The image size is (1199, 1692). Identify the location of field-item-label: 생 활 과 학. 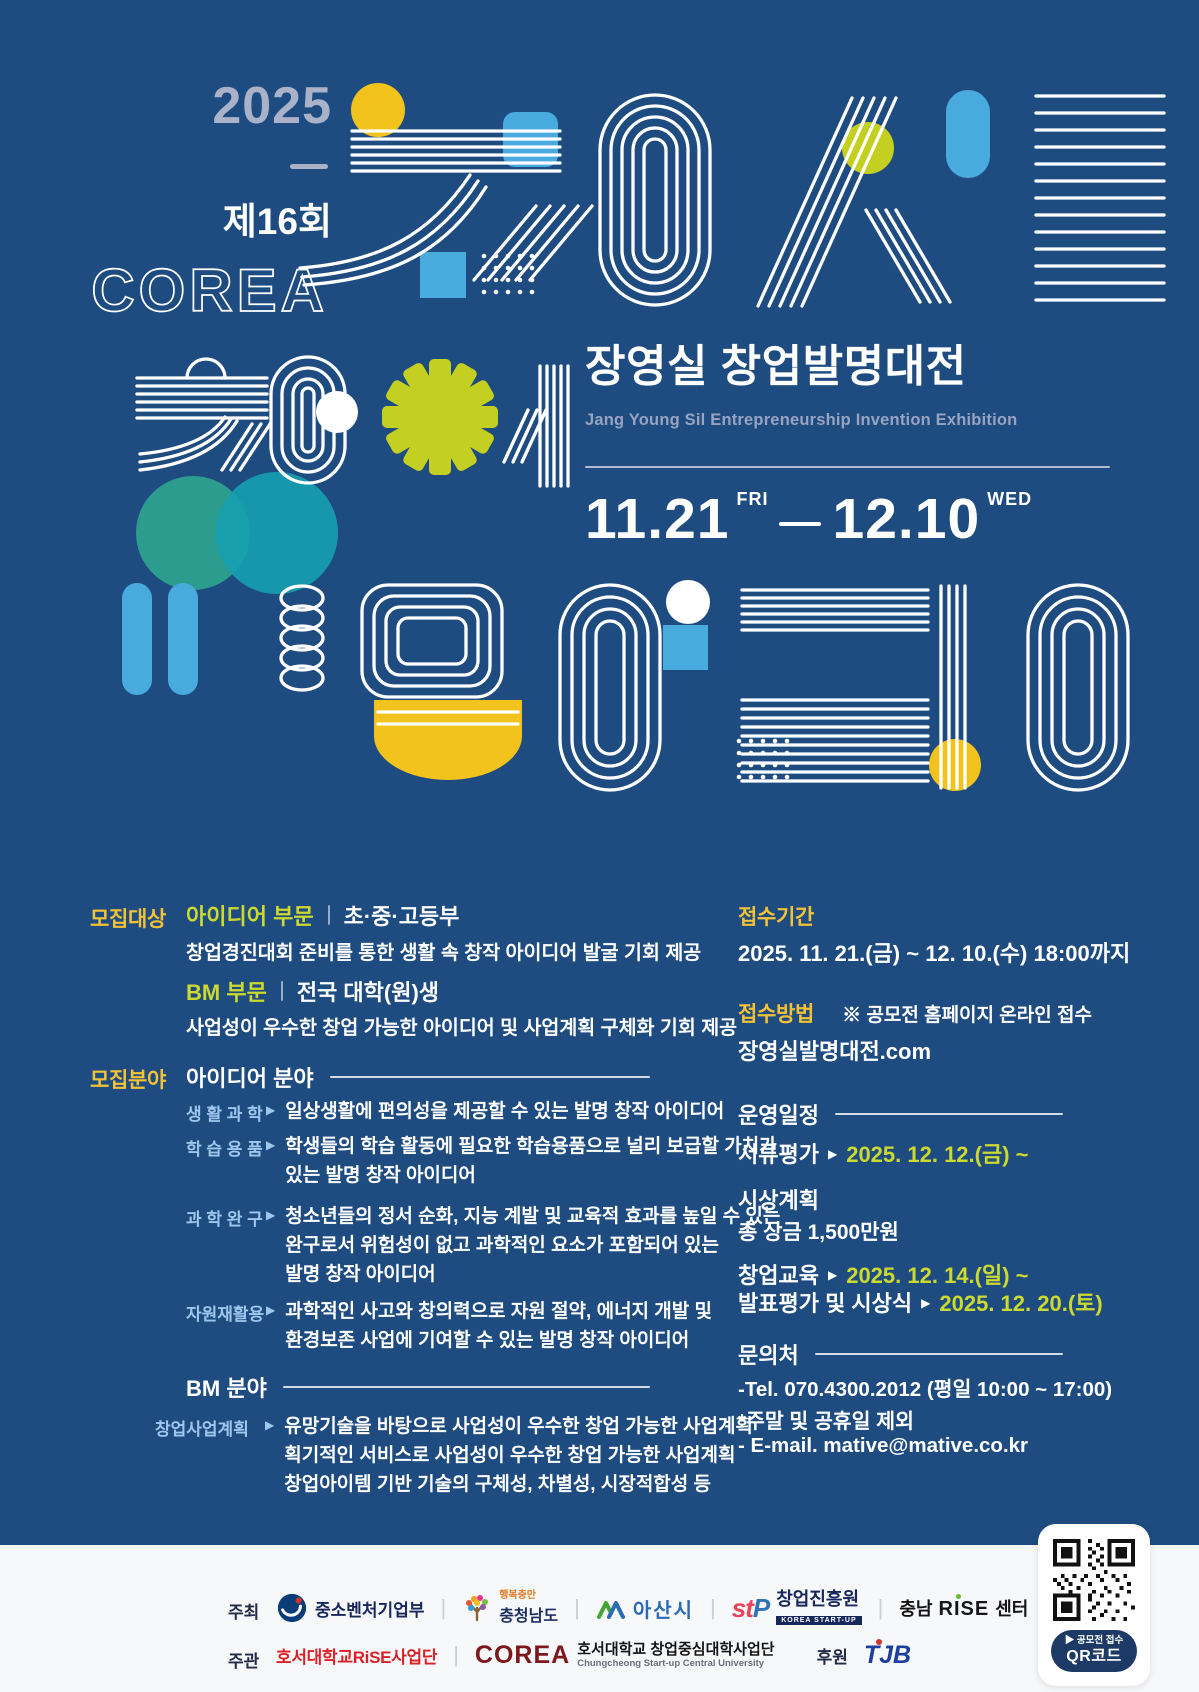
(224, 1114).